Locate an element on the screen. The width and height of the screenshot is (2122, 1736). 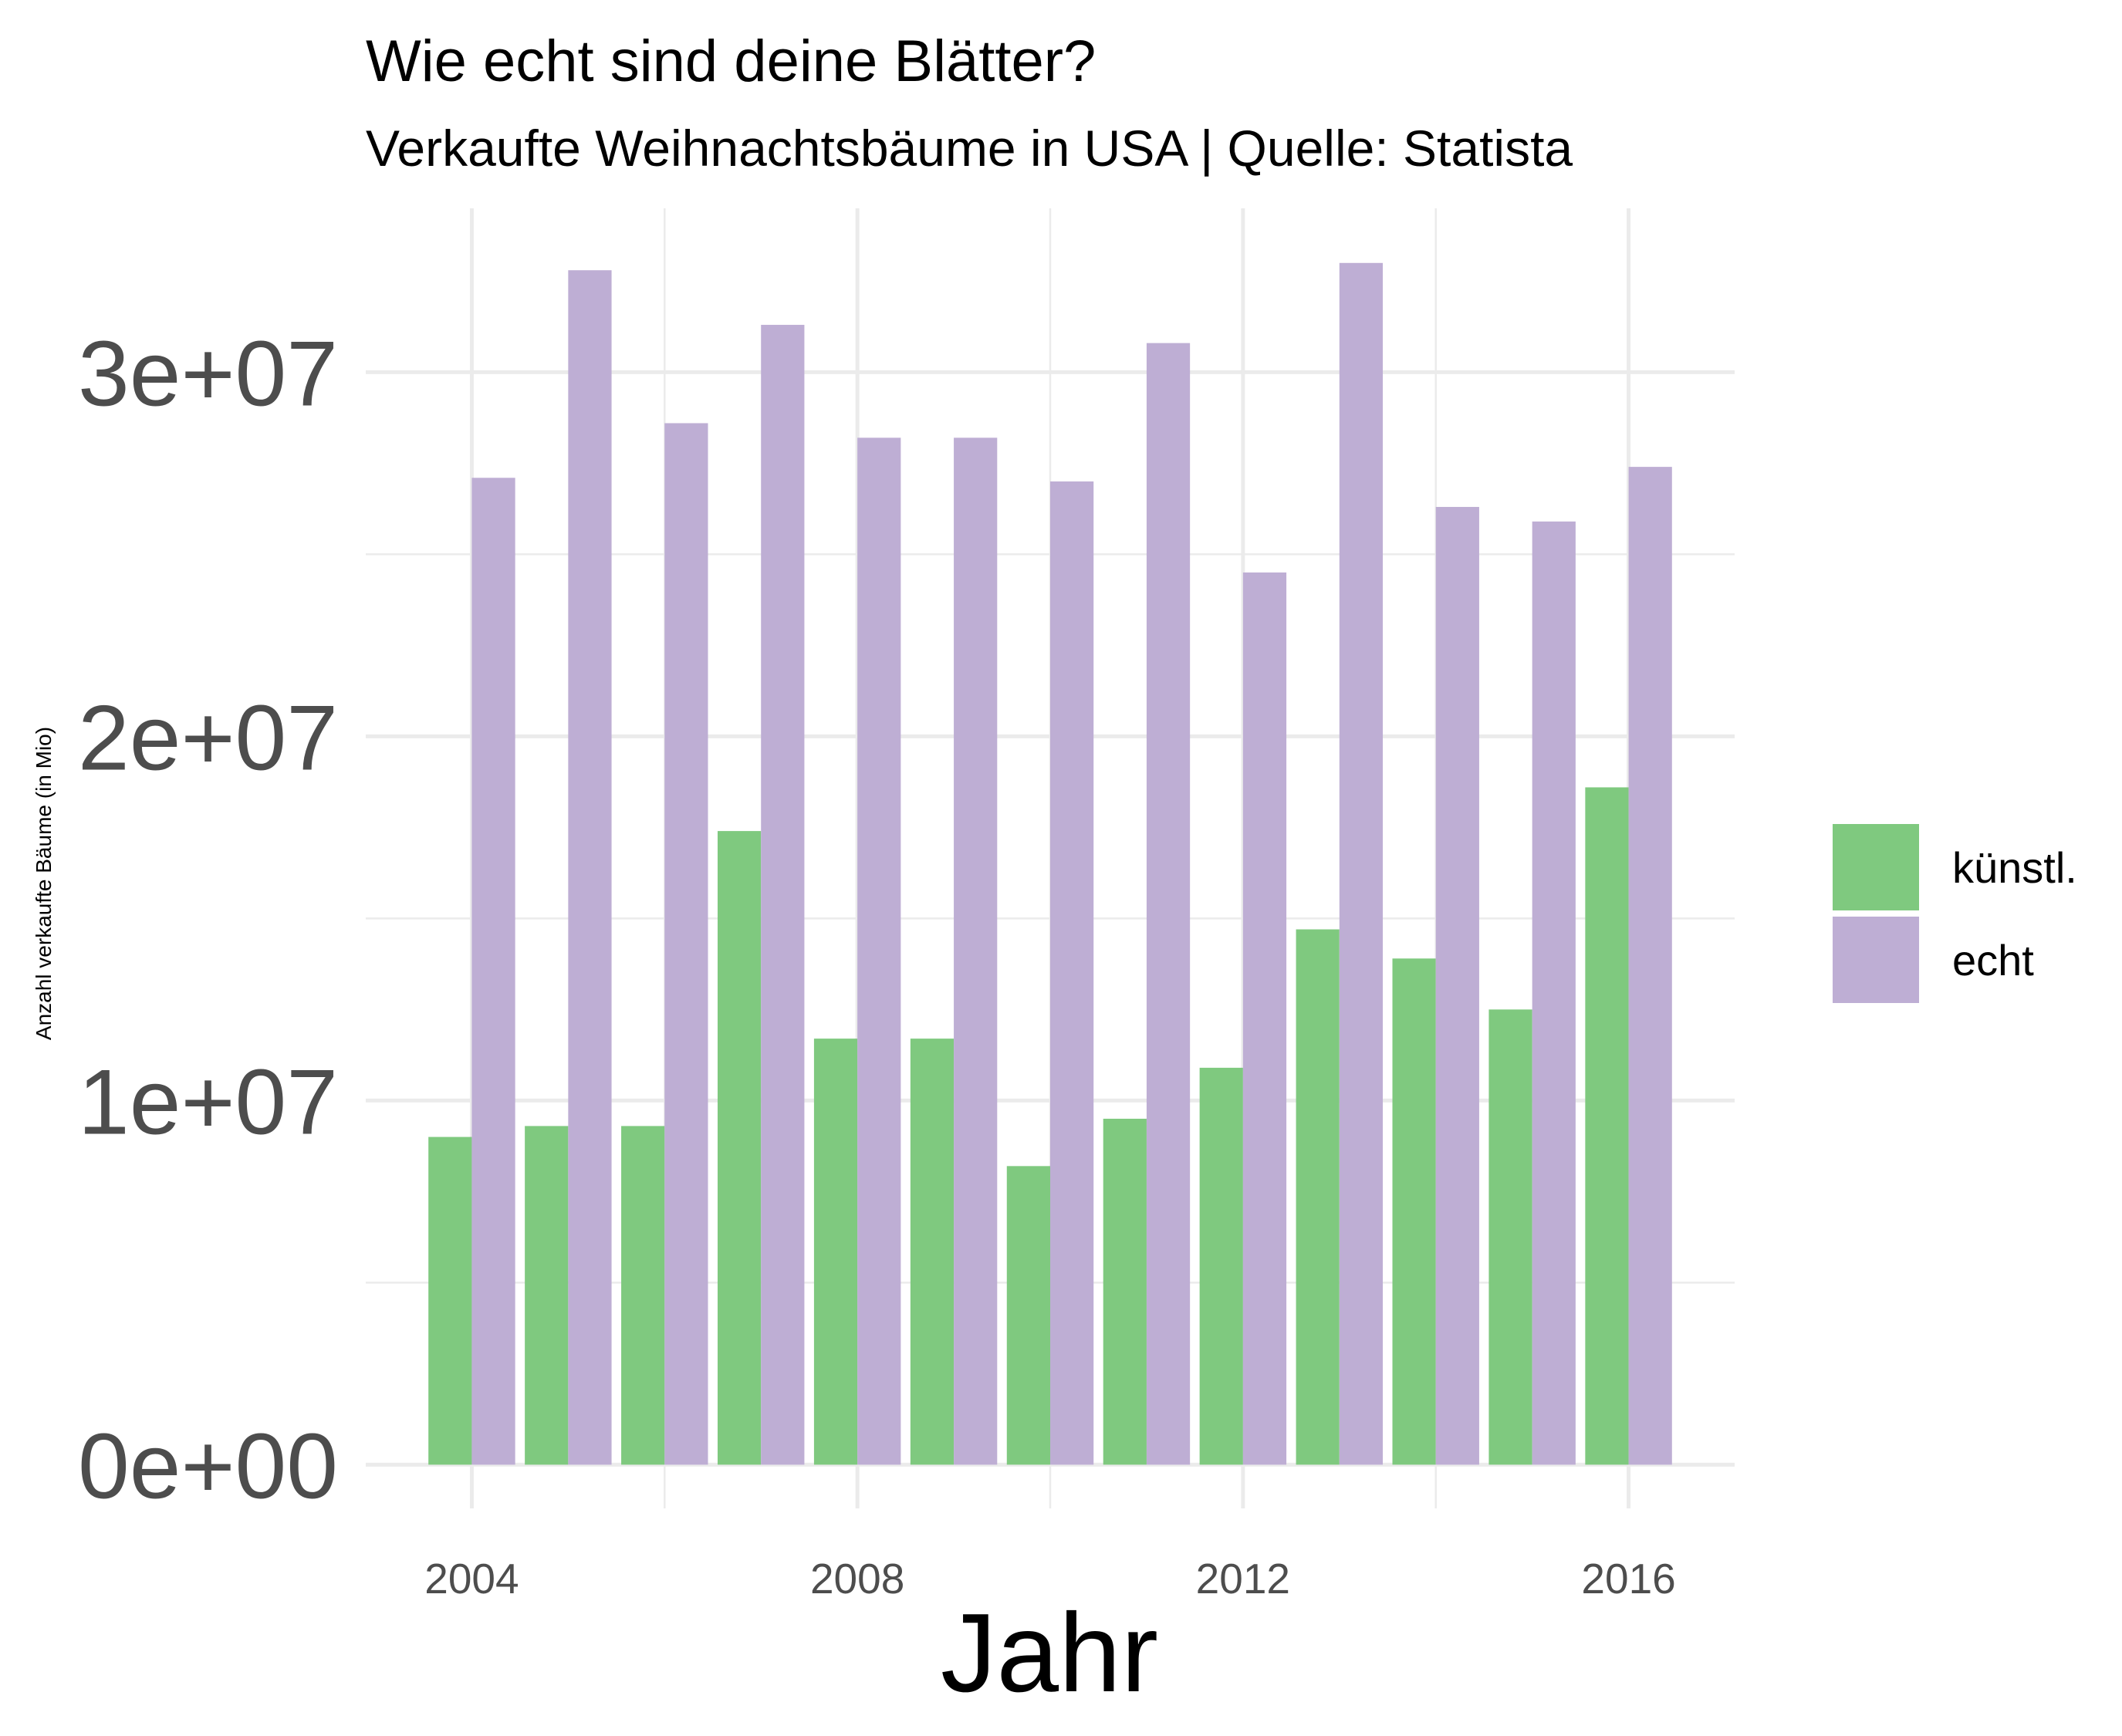
legend-label-1: echt is located at coordinates (1993, 960).